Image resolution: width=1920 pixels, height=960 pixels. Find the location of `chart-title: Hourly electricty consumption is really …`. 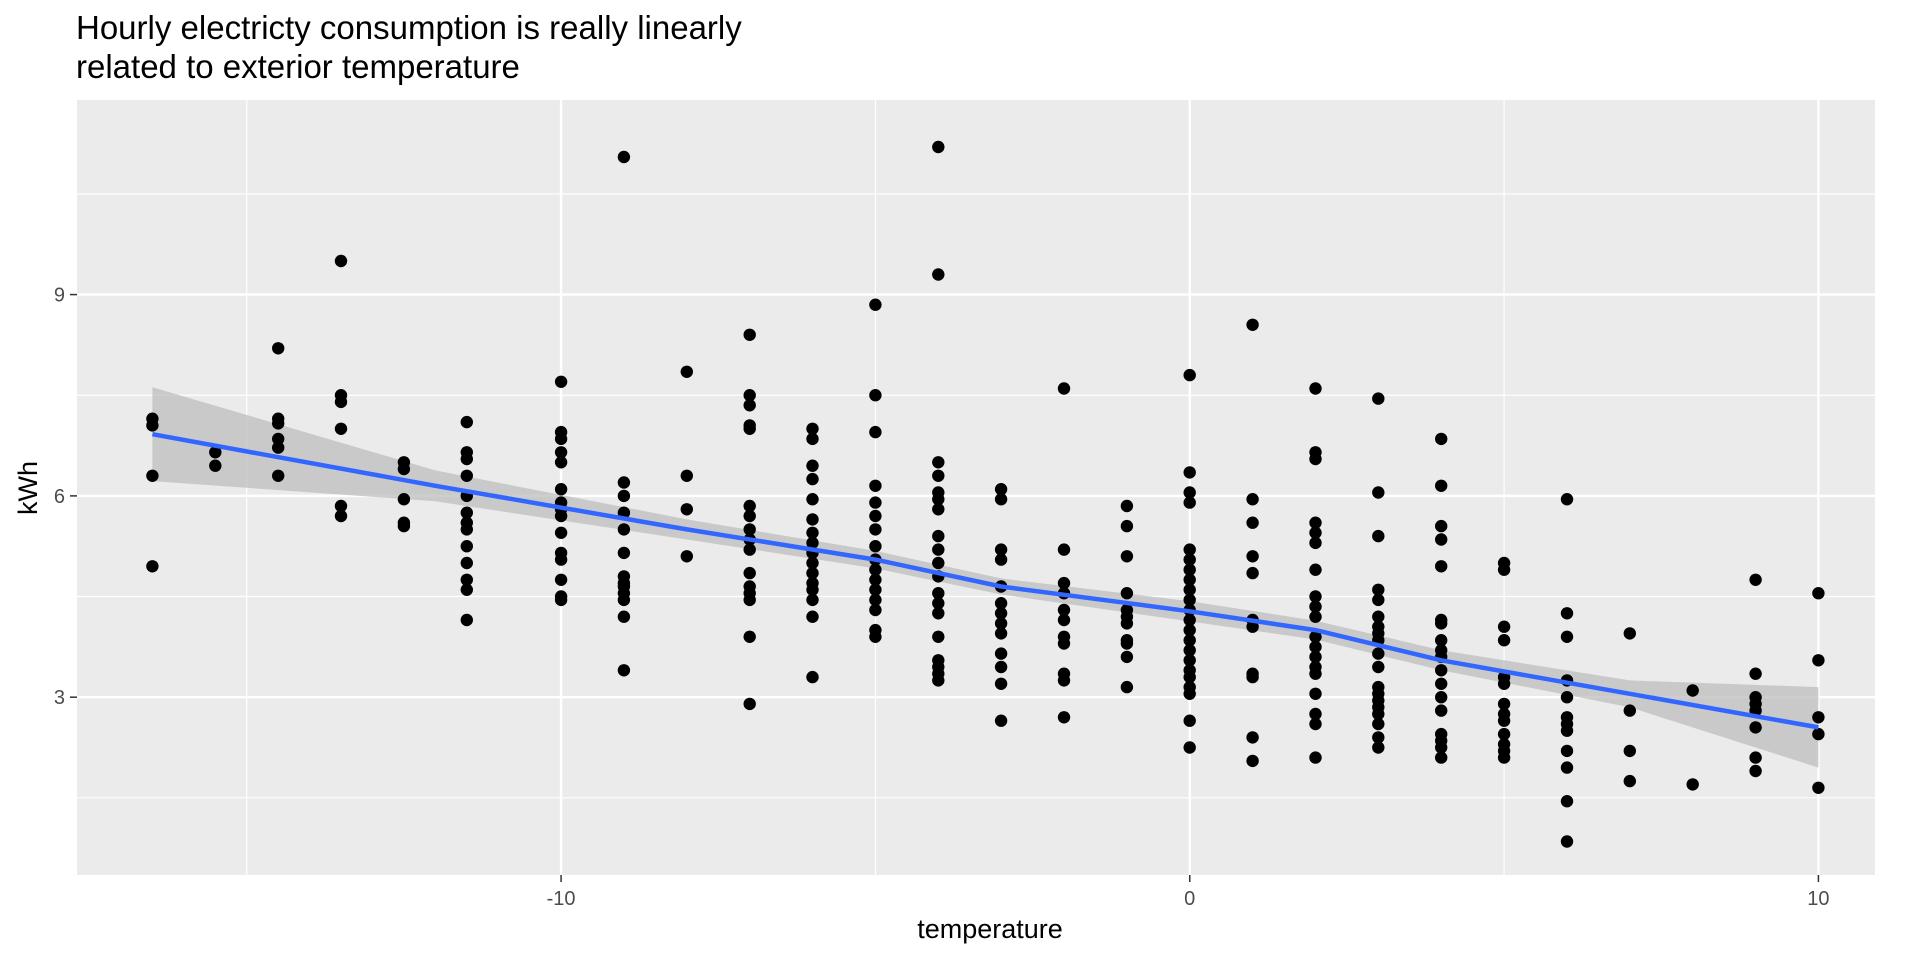

chart-title: Hourly electricty consumption is really … is located at coordinates (409, 47).